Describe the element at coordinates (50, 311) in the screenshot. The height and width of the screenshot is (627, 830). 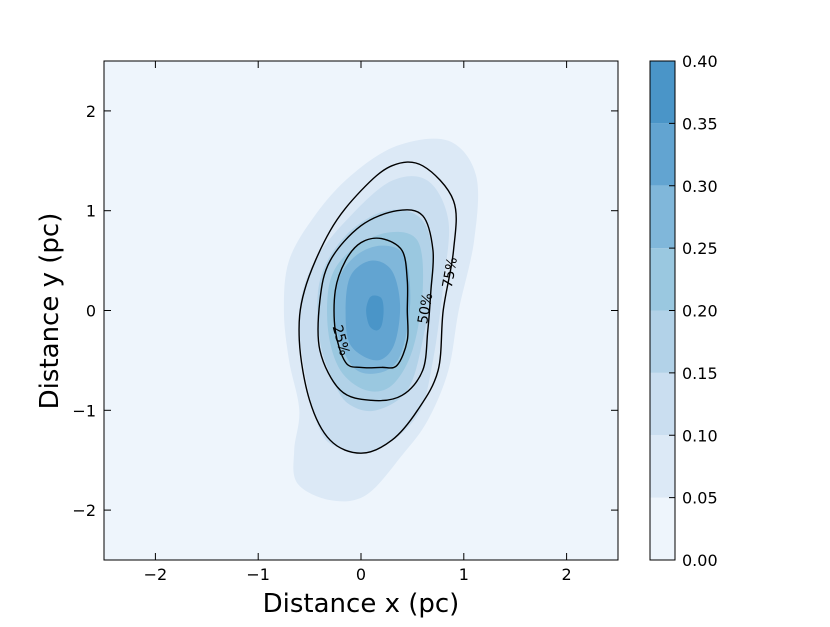
I see `y-axis-label: Distance y (pc)` at that location.